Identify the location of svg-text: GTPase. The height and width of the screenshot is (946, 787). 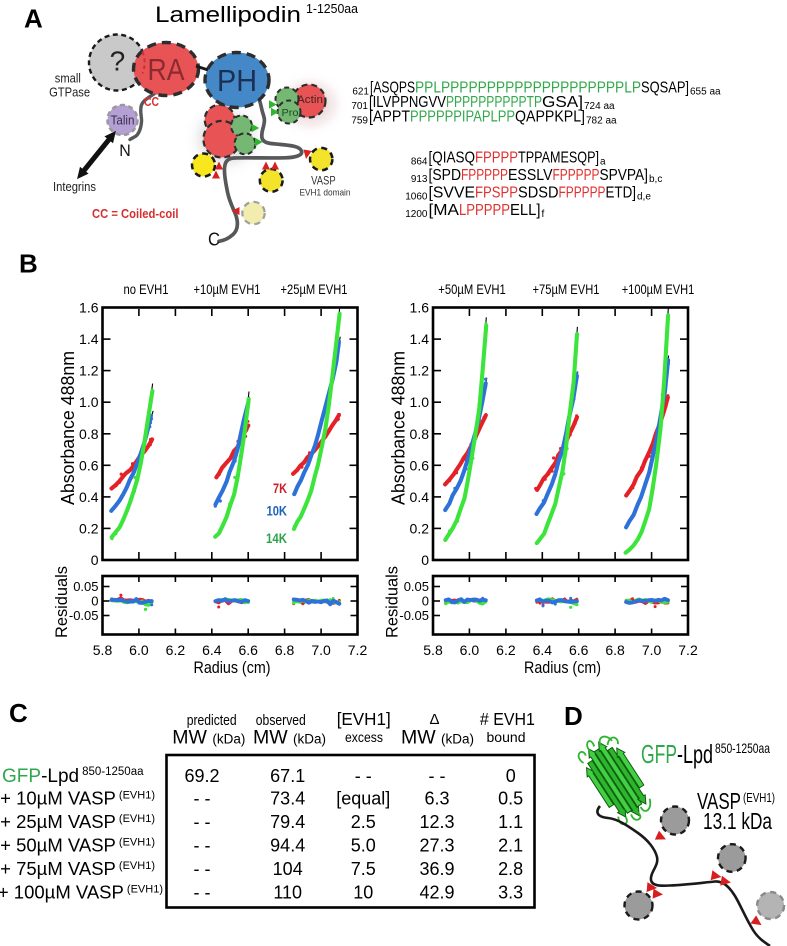
(69, 92).